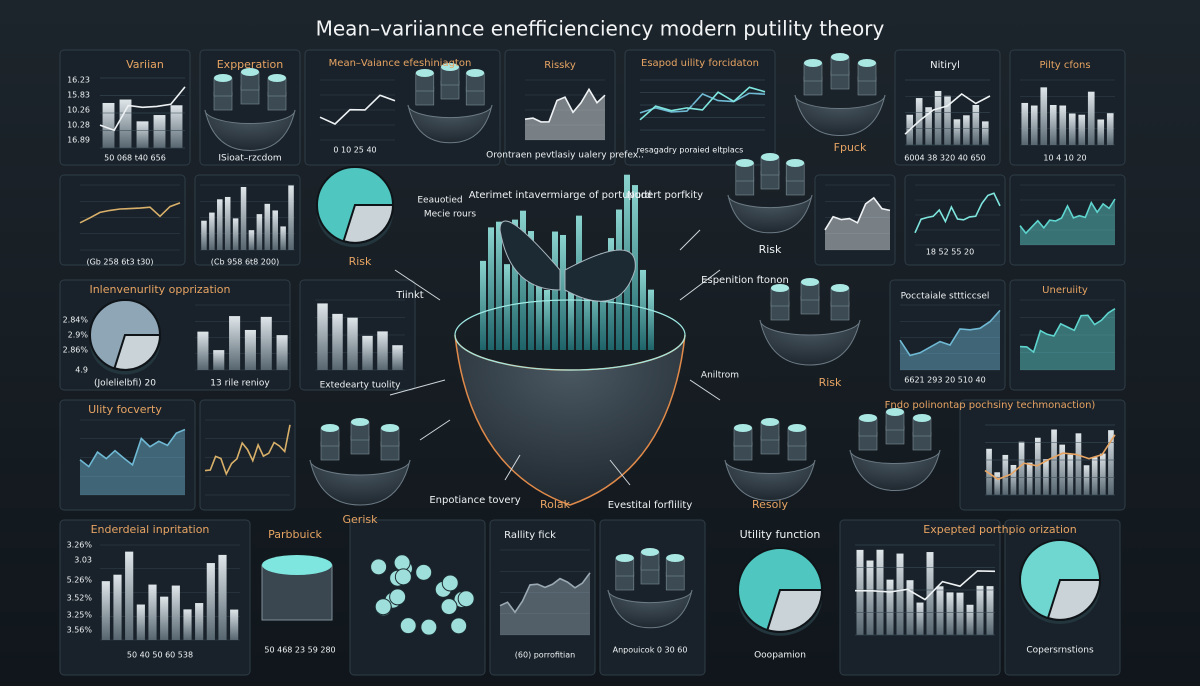 The width and height of the screenshot is (1200, 686). Describe the element at coordinates (78, 80) in the screenshot. I see `label: 16.23` at that location.